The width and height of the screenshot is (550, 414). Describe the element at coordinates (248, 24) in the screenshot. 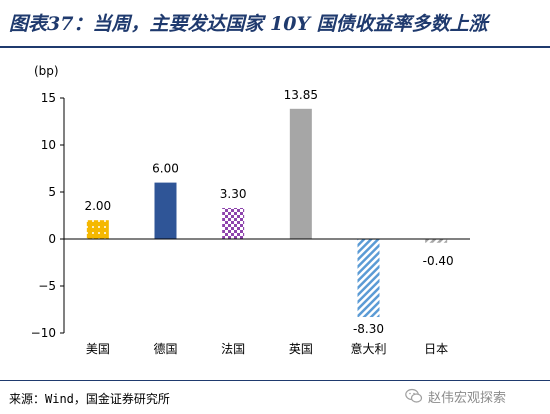

I see `chart-title: 图表37：当周，主要发达国家 10Y 国债收益率多数上涨` at that location.